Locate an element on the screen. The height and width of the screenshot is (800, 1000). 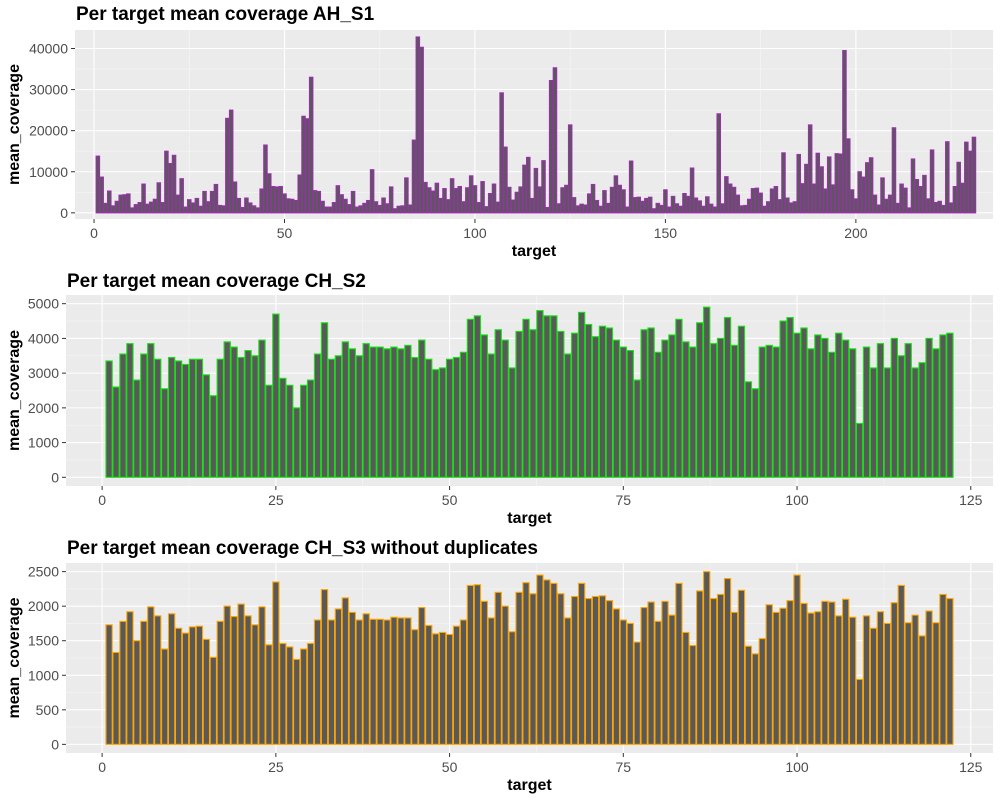
x-tick-label: 100 is located at coordinates (797, 500).